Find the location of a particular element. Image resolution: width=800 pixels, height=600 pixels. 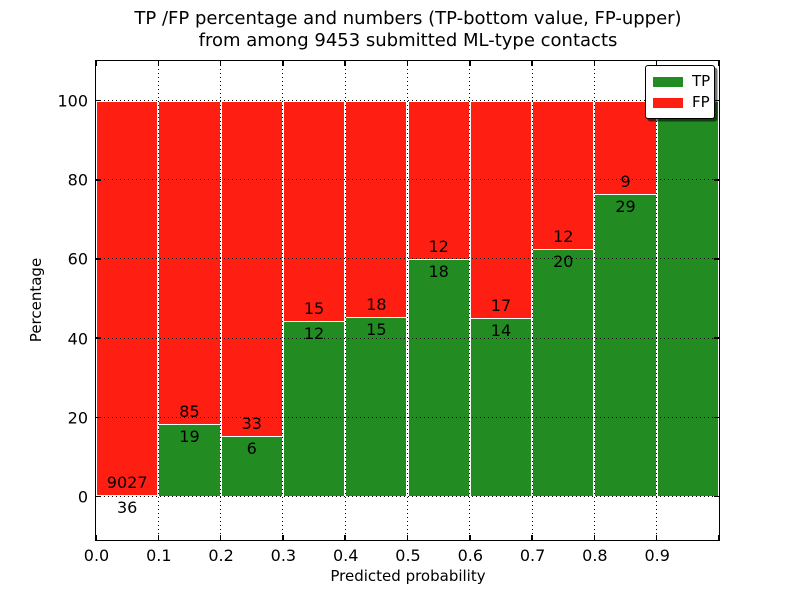

y-tick-label: 40 is located at coordinates (77, 339).